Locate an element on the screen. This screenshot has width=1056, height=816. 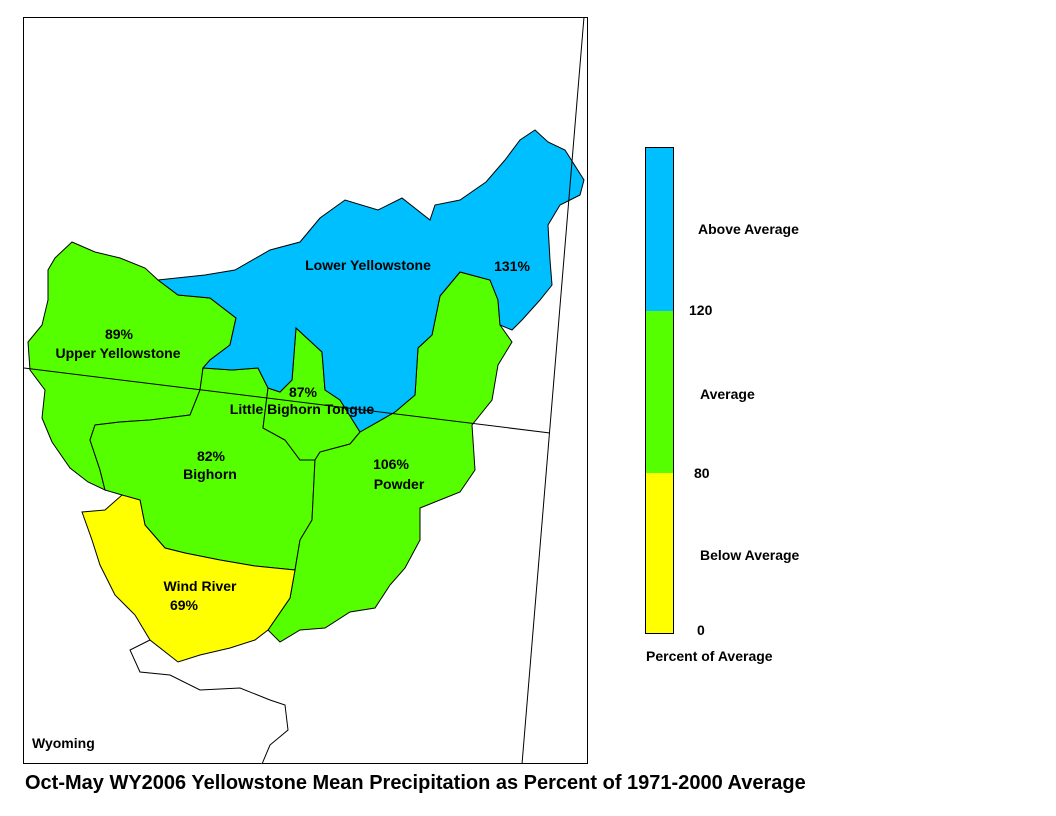
label-lower-yellowstone-percent: 131% is located at coordinates (512, 266).